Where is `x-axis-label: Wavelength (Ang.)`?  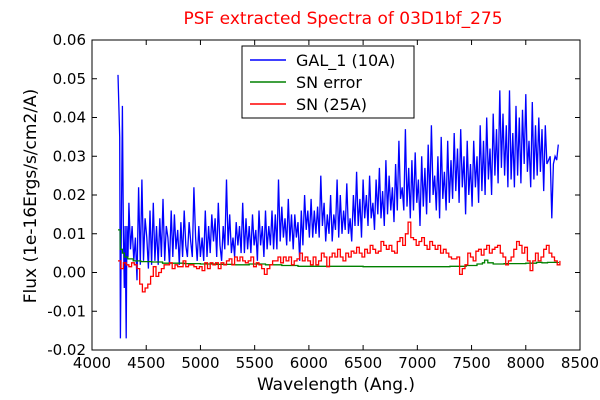 x-axis-label: Wavelength (Ang.) is located at coordinates (336, 385).